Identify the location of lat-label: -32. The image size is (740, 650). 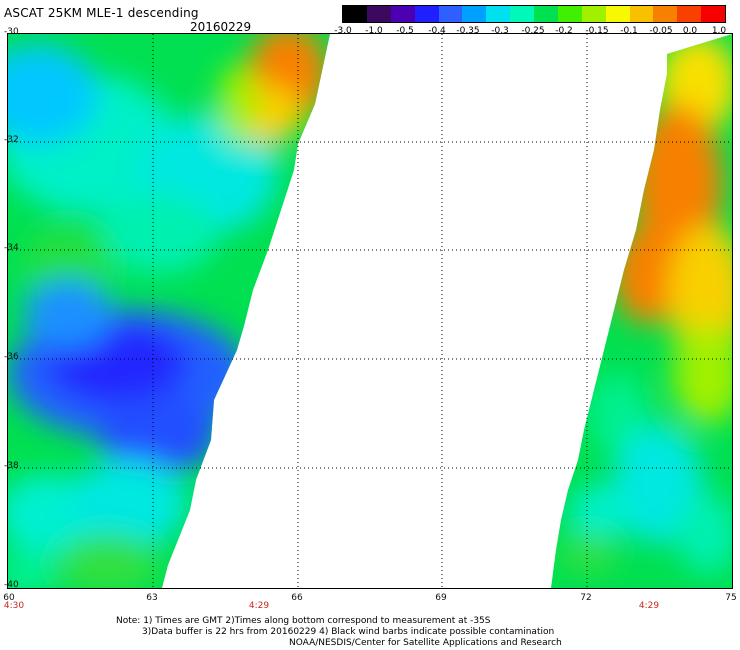
(11, 140).